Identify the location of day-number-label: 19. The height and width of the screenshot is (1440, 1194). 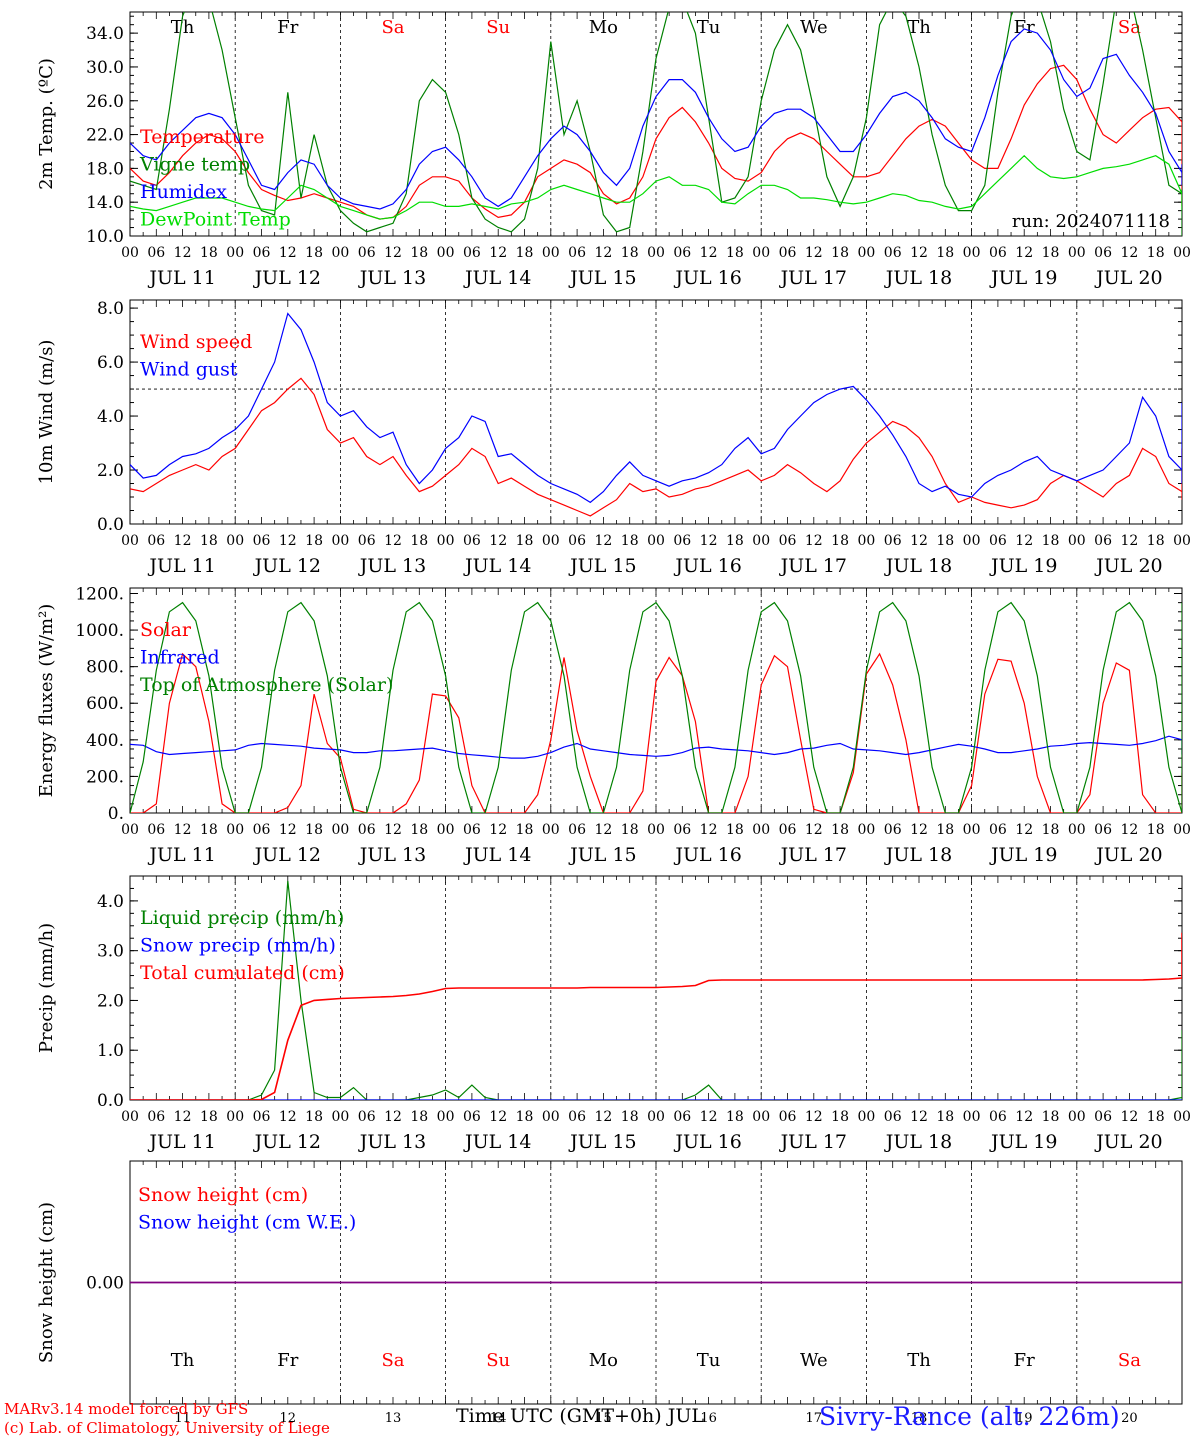
(1024, 1418).